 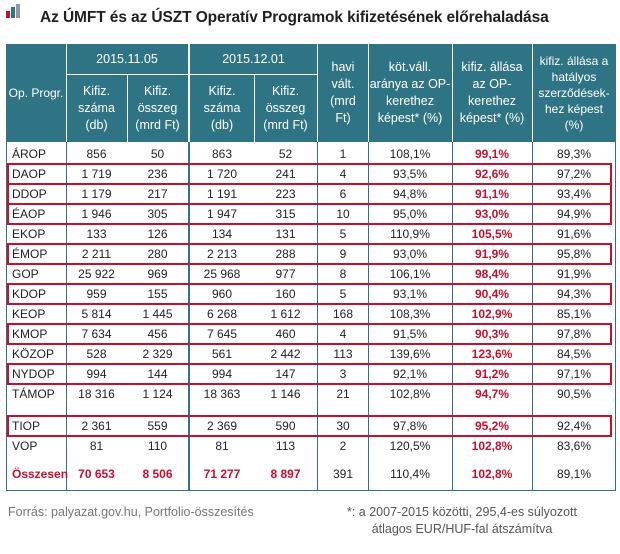 I want to click on cell-name: ÉMOP, so click(x=30, y=254).